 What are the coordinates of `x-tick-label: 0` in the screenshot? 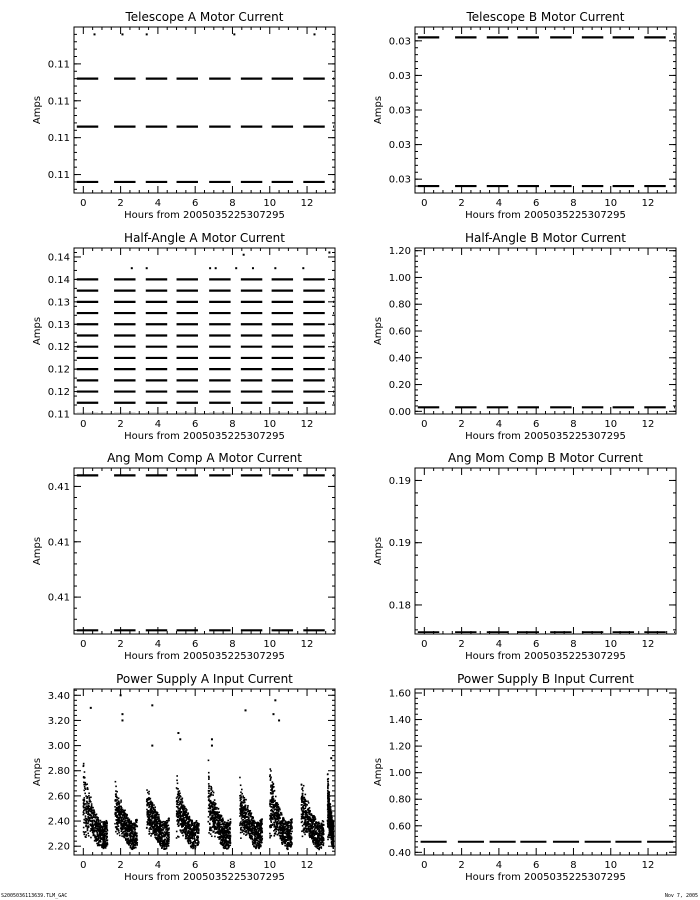 It's located at (83, 865).